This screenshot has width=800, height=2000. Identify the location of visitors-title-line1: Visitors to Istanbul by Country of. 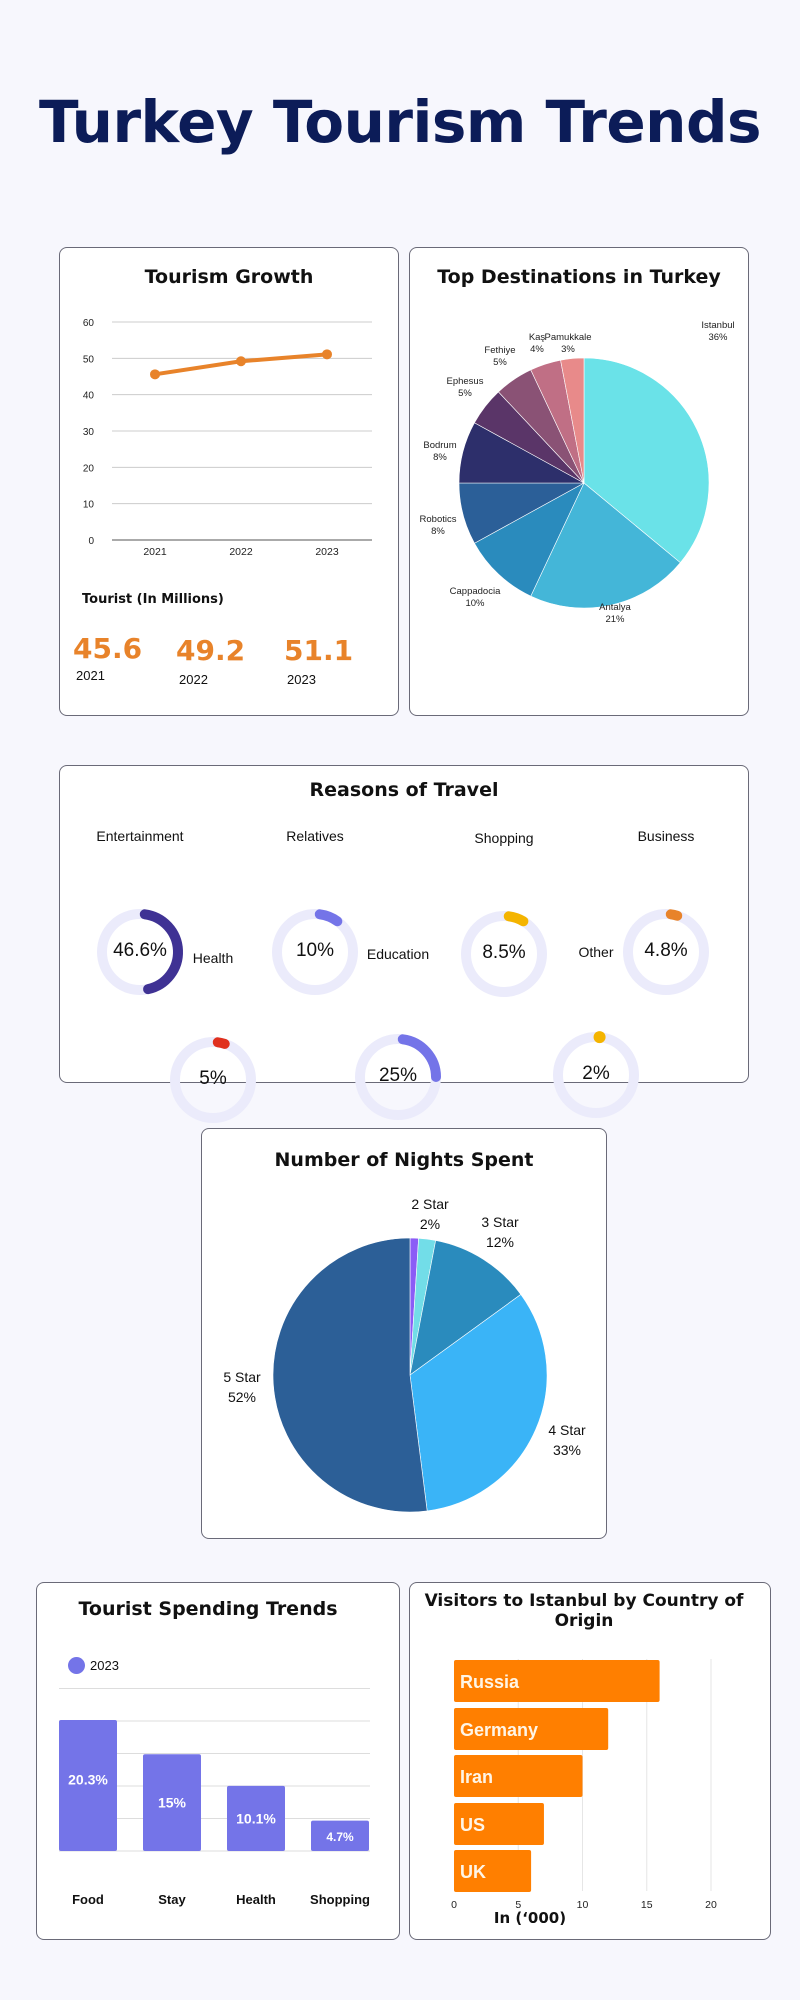
(584, 1601).